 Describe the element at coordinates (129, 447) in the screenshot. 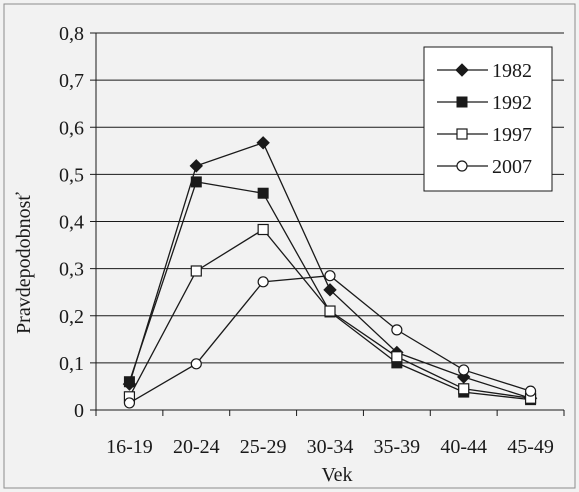

I see `x-tick-label: 16-19` at that location.